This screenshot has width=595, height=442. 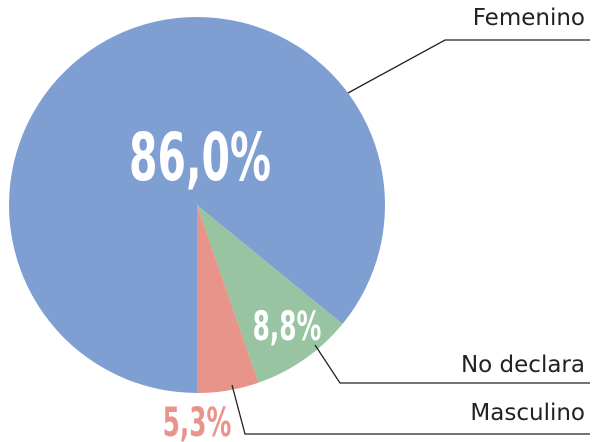 I want to click on category-label: Femenino, so click(x=529, y=18).